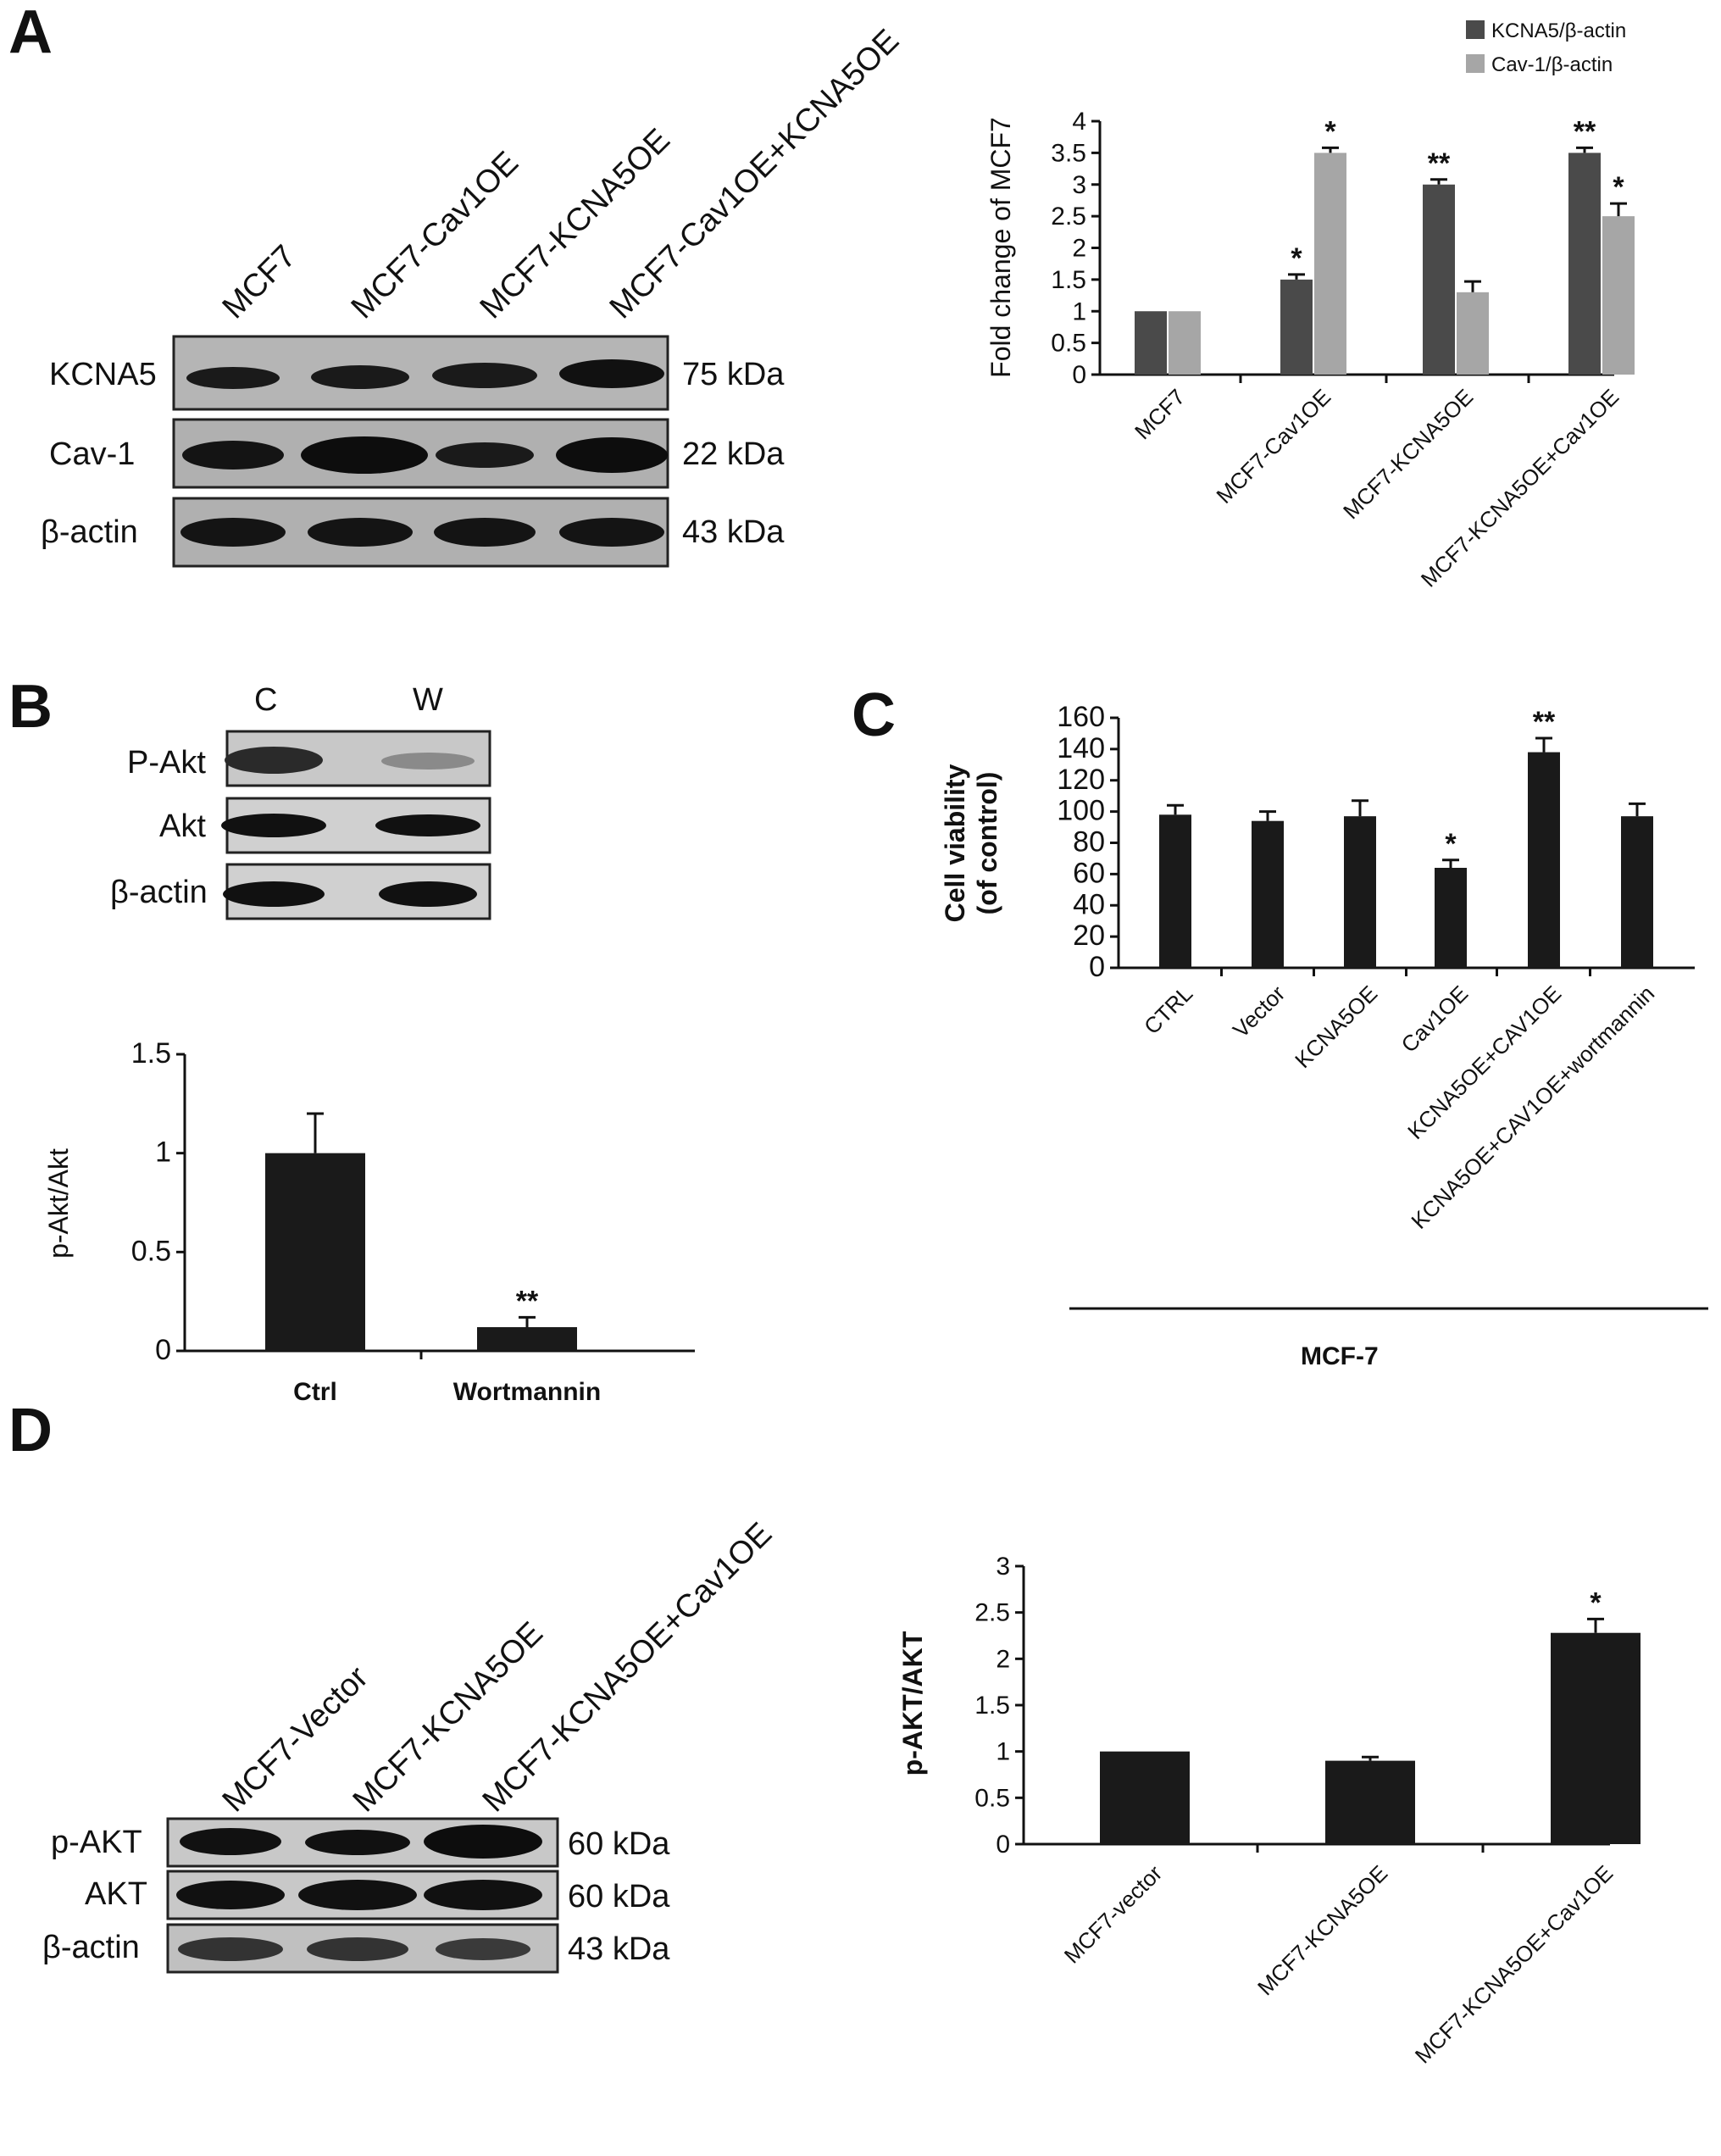  What do you see at coordinates (734, 532) in the screenshot?
I see `blot-a-kda-actin: 43 kDa` at bounding box center [734, 532].